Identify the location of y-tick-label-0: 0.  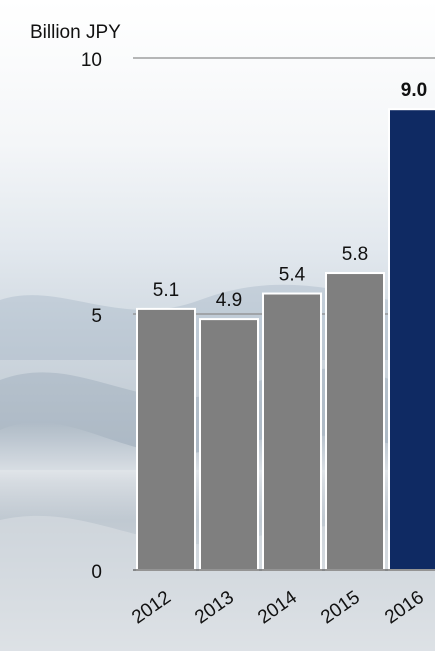
(96, 572).